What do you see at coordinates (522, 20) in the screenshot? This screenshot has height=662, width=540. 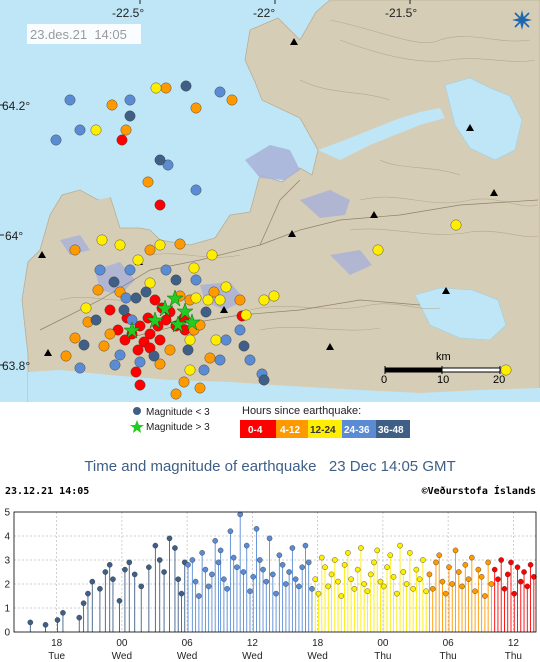 I see `imo-snowflake-icon` at bounding box center [522, 20].